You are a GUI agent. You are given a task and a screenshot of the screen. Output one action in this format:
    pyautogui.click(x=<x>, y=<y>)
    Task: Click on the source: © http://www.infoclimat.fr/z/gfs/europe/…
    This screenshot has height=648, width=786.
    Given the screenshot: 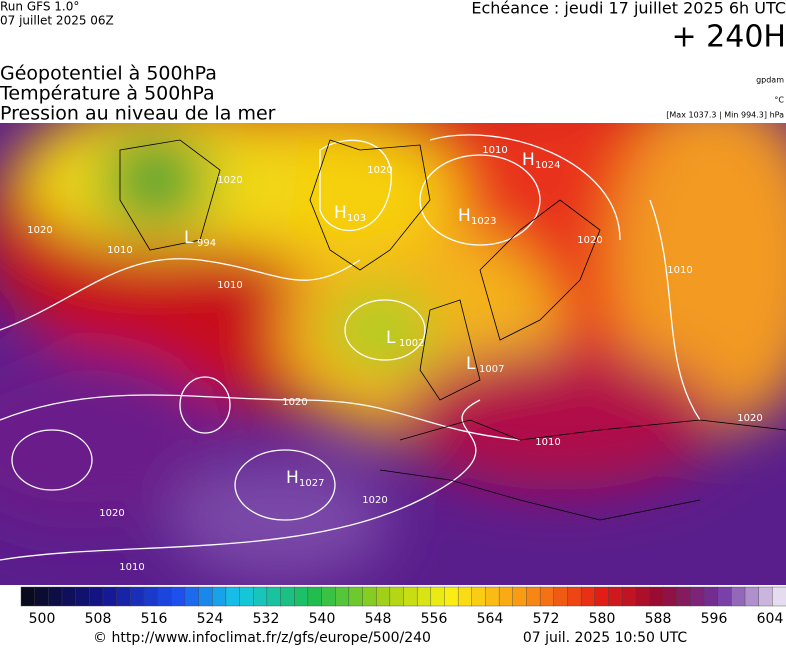 What is the action you would take?
    pyautogui.click(x=262, y=638)
    